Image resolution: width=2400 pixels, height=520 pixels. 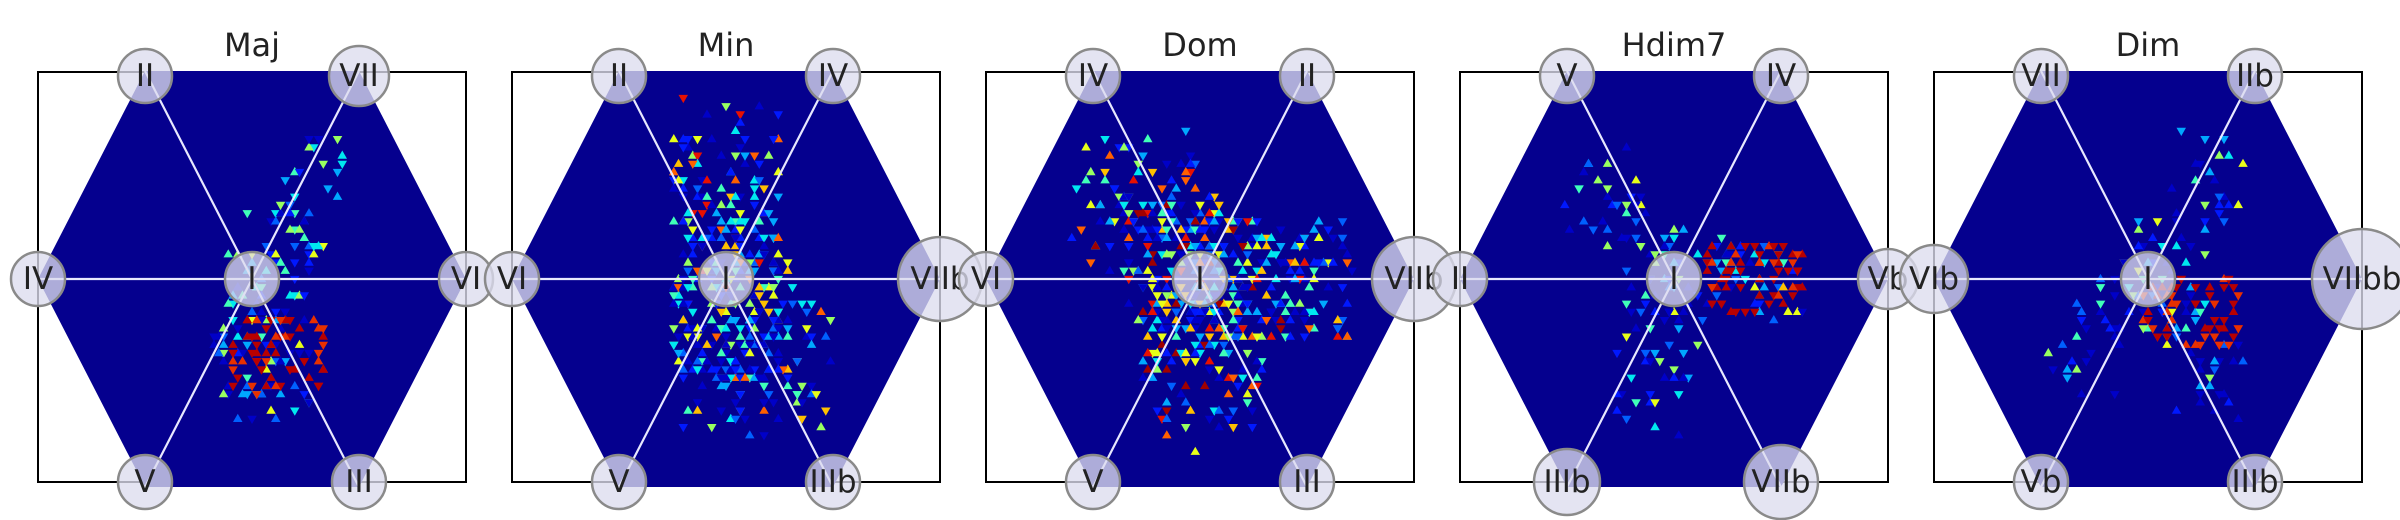 I want to click on node-label-top-right: IV, so click(x=1781, y=76).